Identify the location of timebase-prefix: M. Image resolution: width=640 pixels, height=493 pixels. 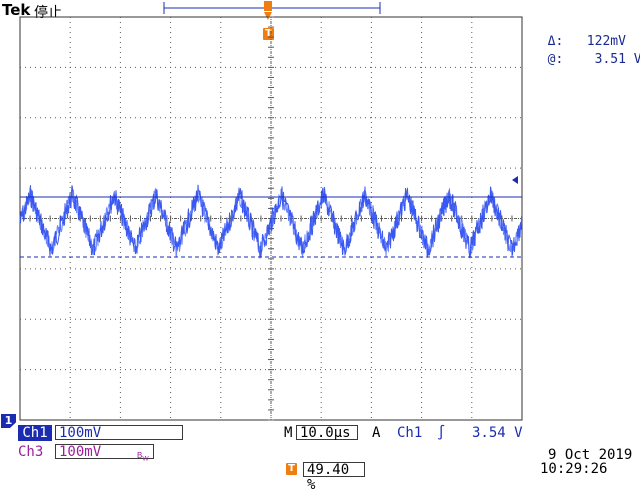
(288, 433).